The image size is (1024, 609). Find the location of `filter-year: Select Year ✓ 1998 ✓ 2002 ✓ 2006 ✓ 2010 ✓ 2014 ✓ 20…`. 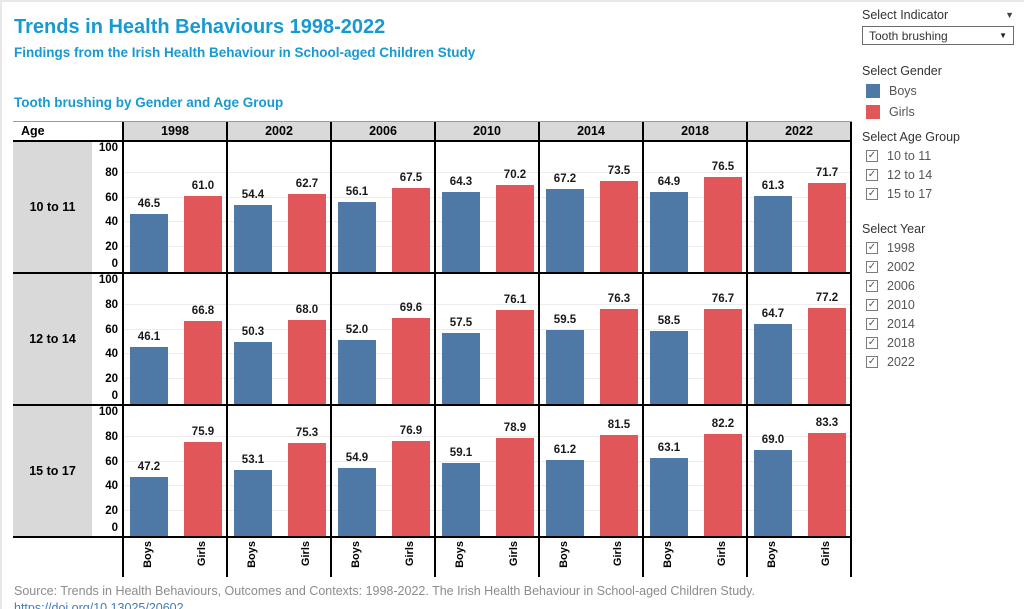

filter-year: Select Year ✓ 1998 ✓ 2002 ✓ 2006 ✓ 2010 ✓ 2014 ✓ 20… is located at coordinates (938, 295).